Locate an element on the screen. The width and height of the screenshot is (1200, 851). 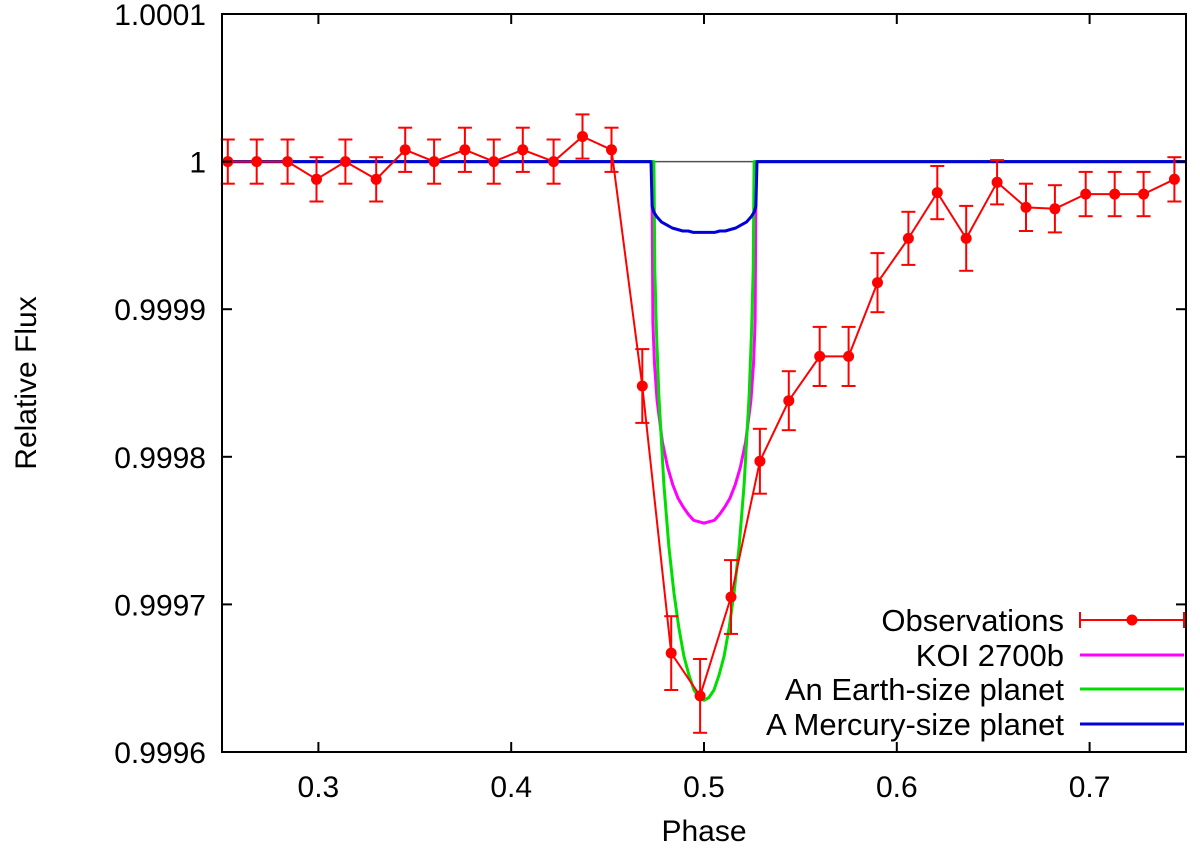
legend-label-observations: Observations is located at coordinates (972, 620).